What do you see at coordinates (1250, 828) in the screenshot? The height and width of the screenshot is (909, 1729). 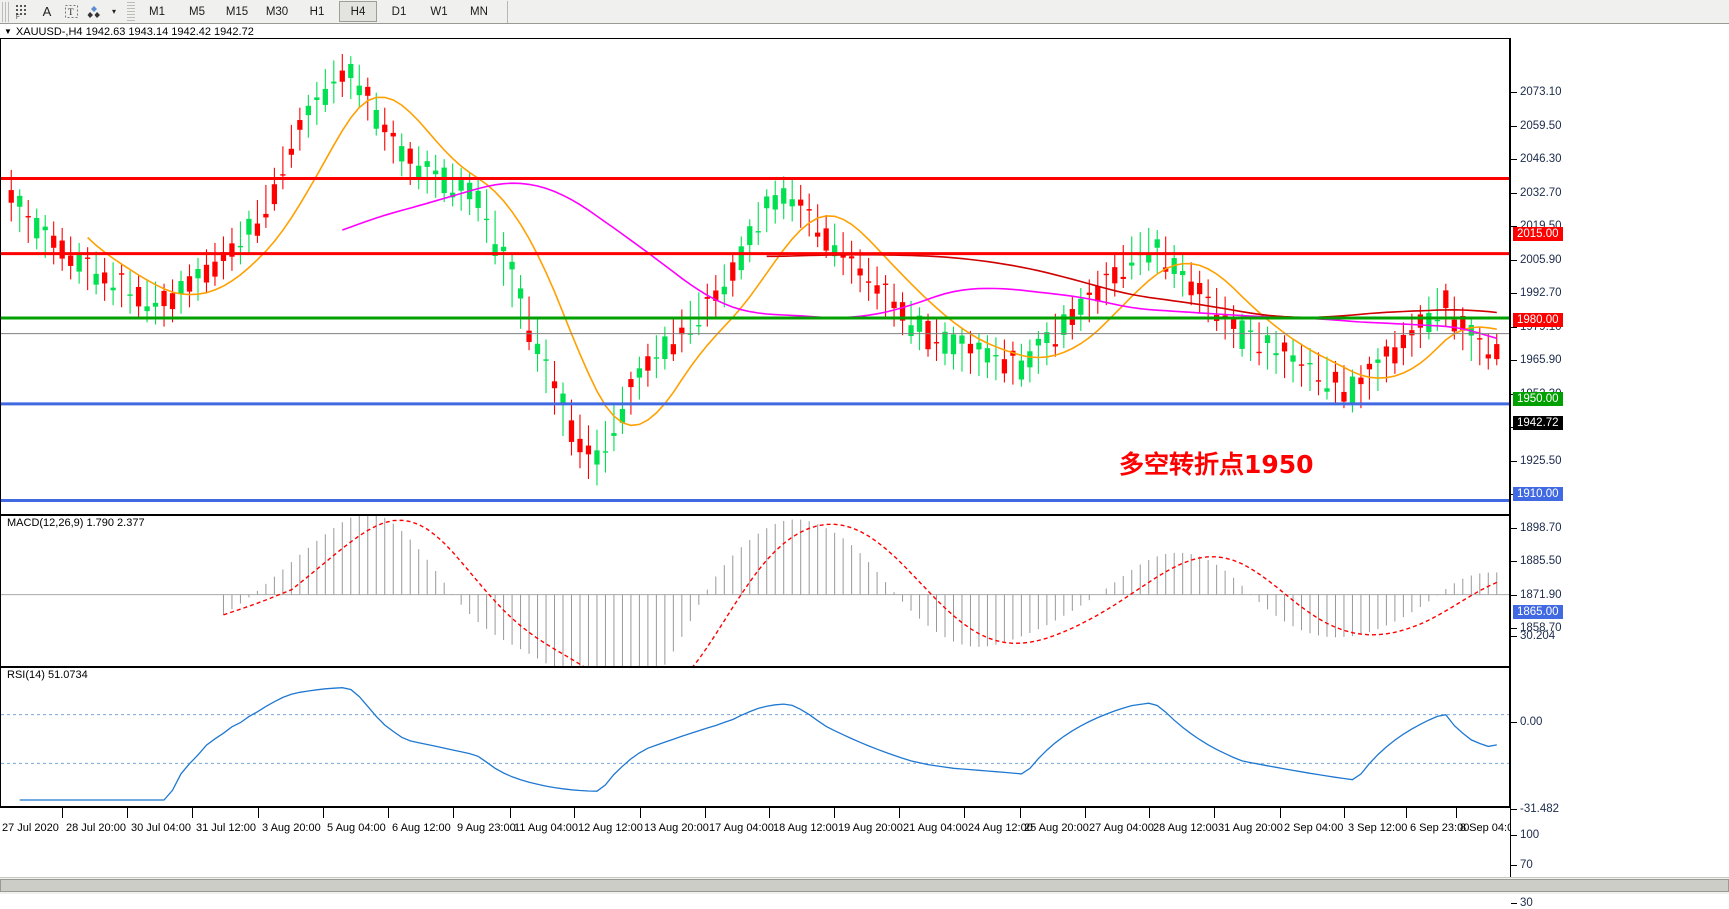 I see `time-axis-label: 31 Aug 20:00` at bounding box center [1250, 828].